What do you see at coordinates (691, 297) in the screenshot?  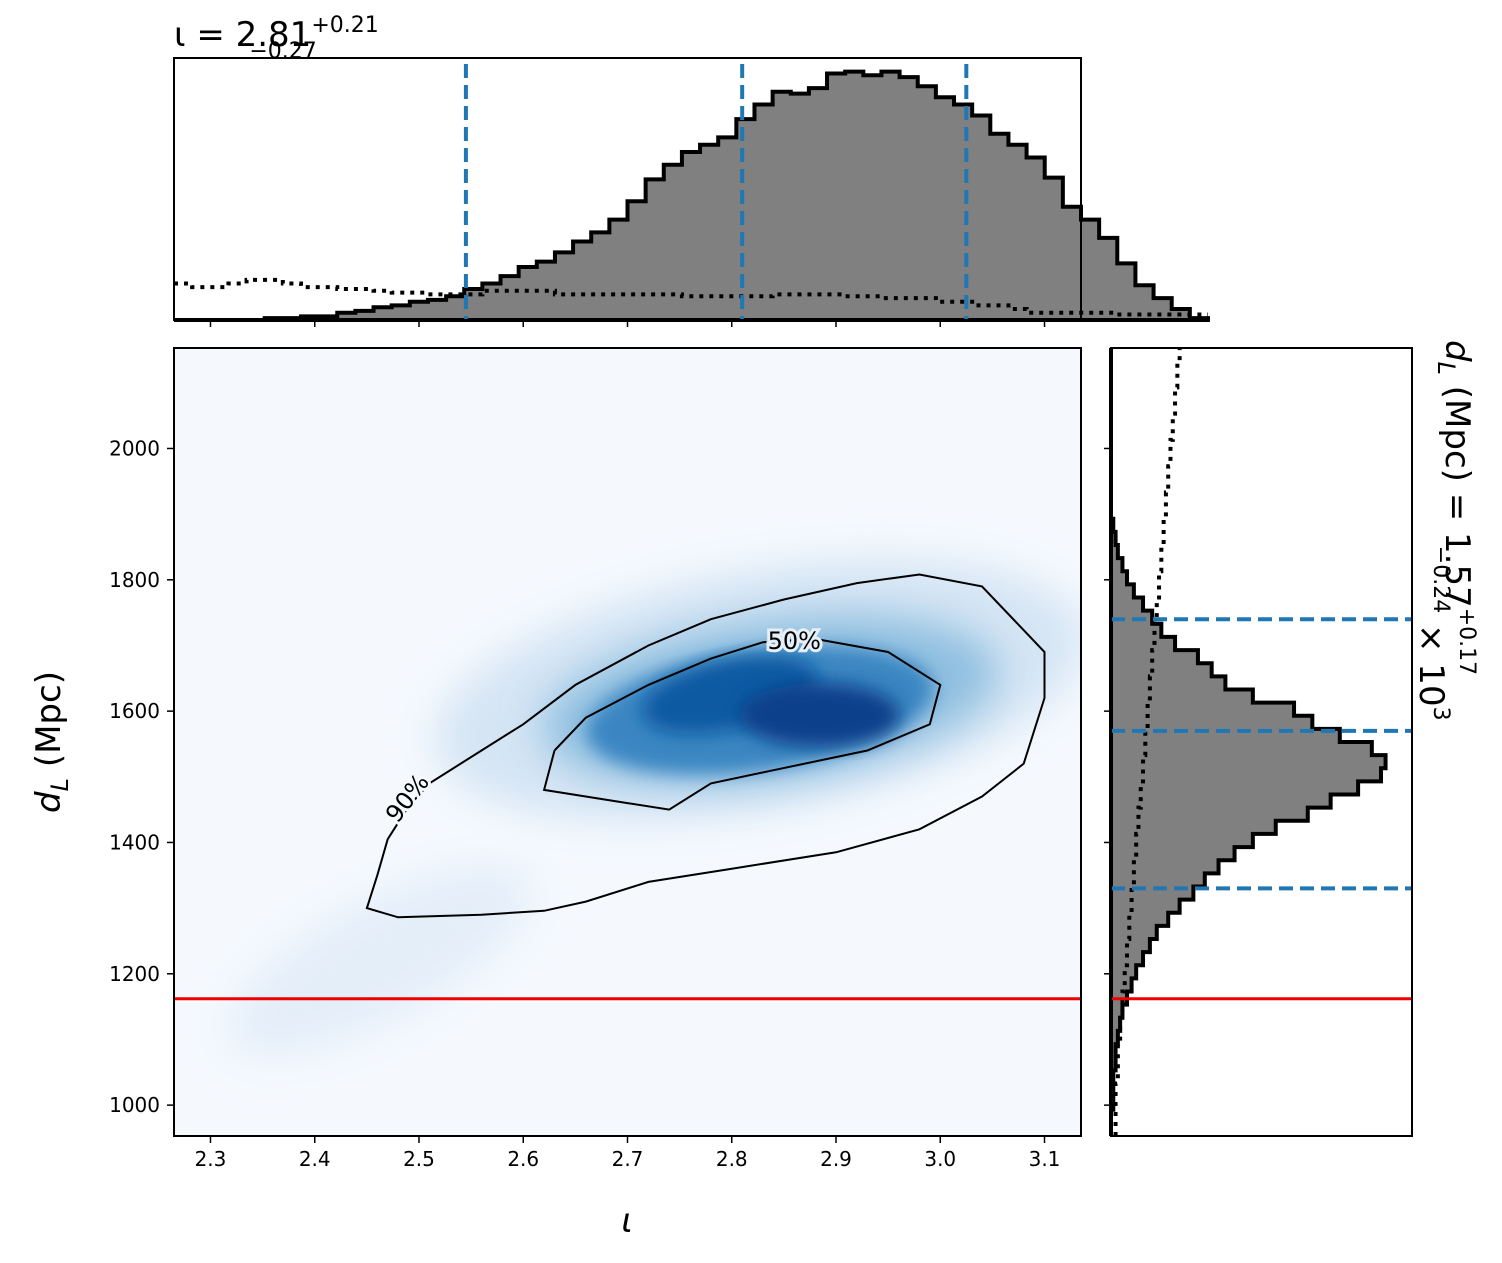 I see `top-prior-histogram` at bounding box center [691, 297].